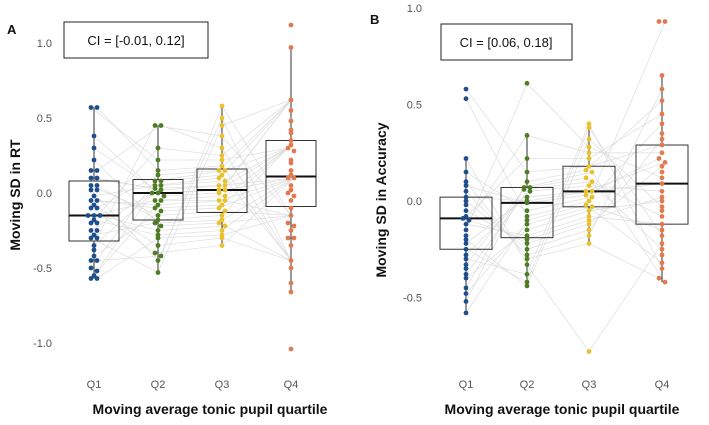 This screenshot has width=709, height=425. I want to click on panel-a-connecting-lines, so click(192, 189).